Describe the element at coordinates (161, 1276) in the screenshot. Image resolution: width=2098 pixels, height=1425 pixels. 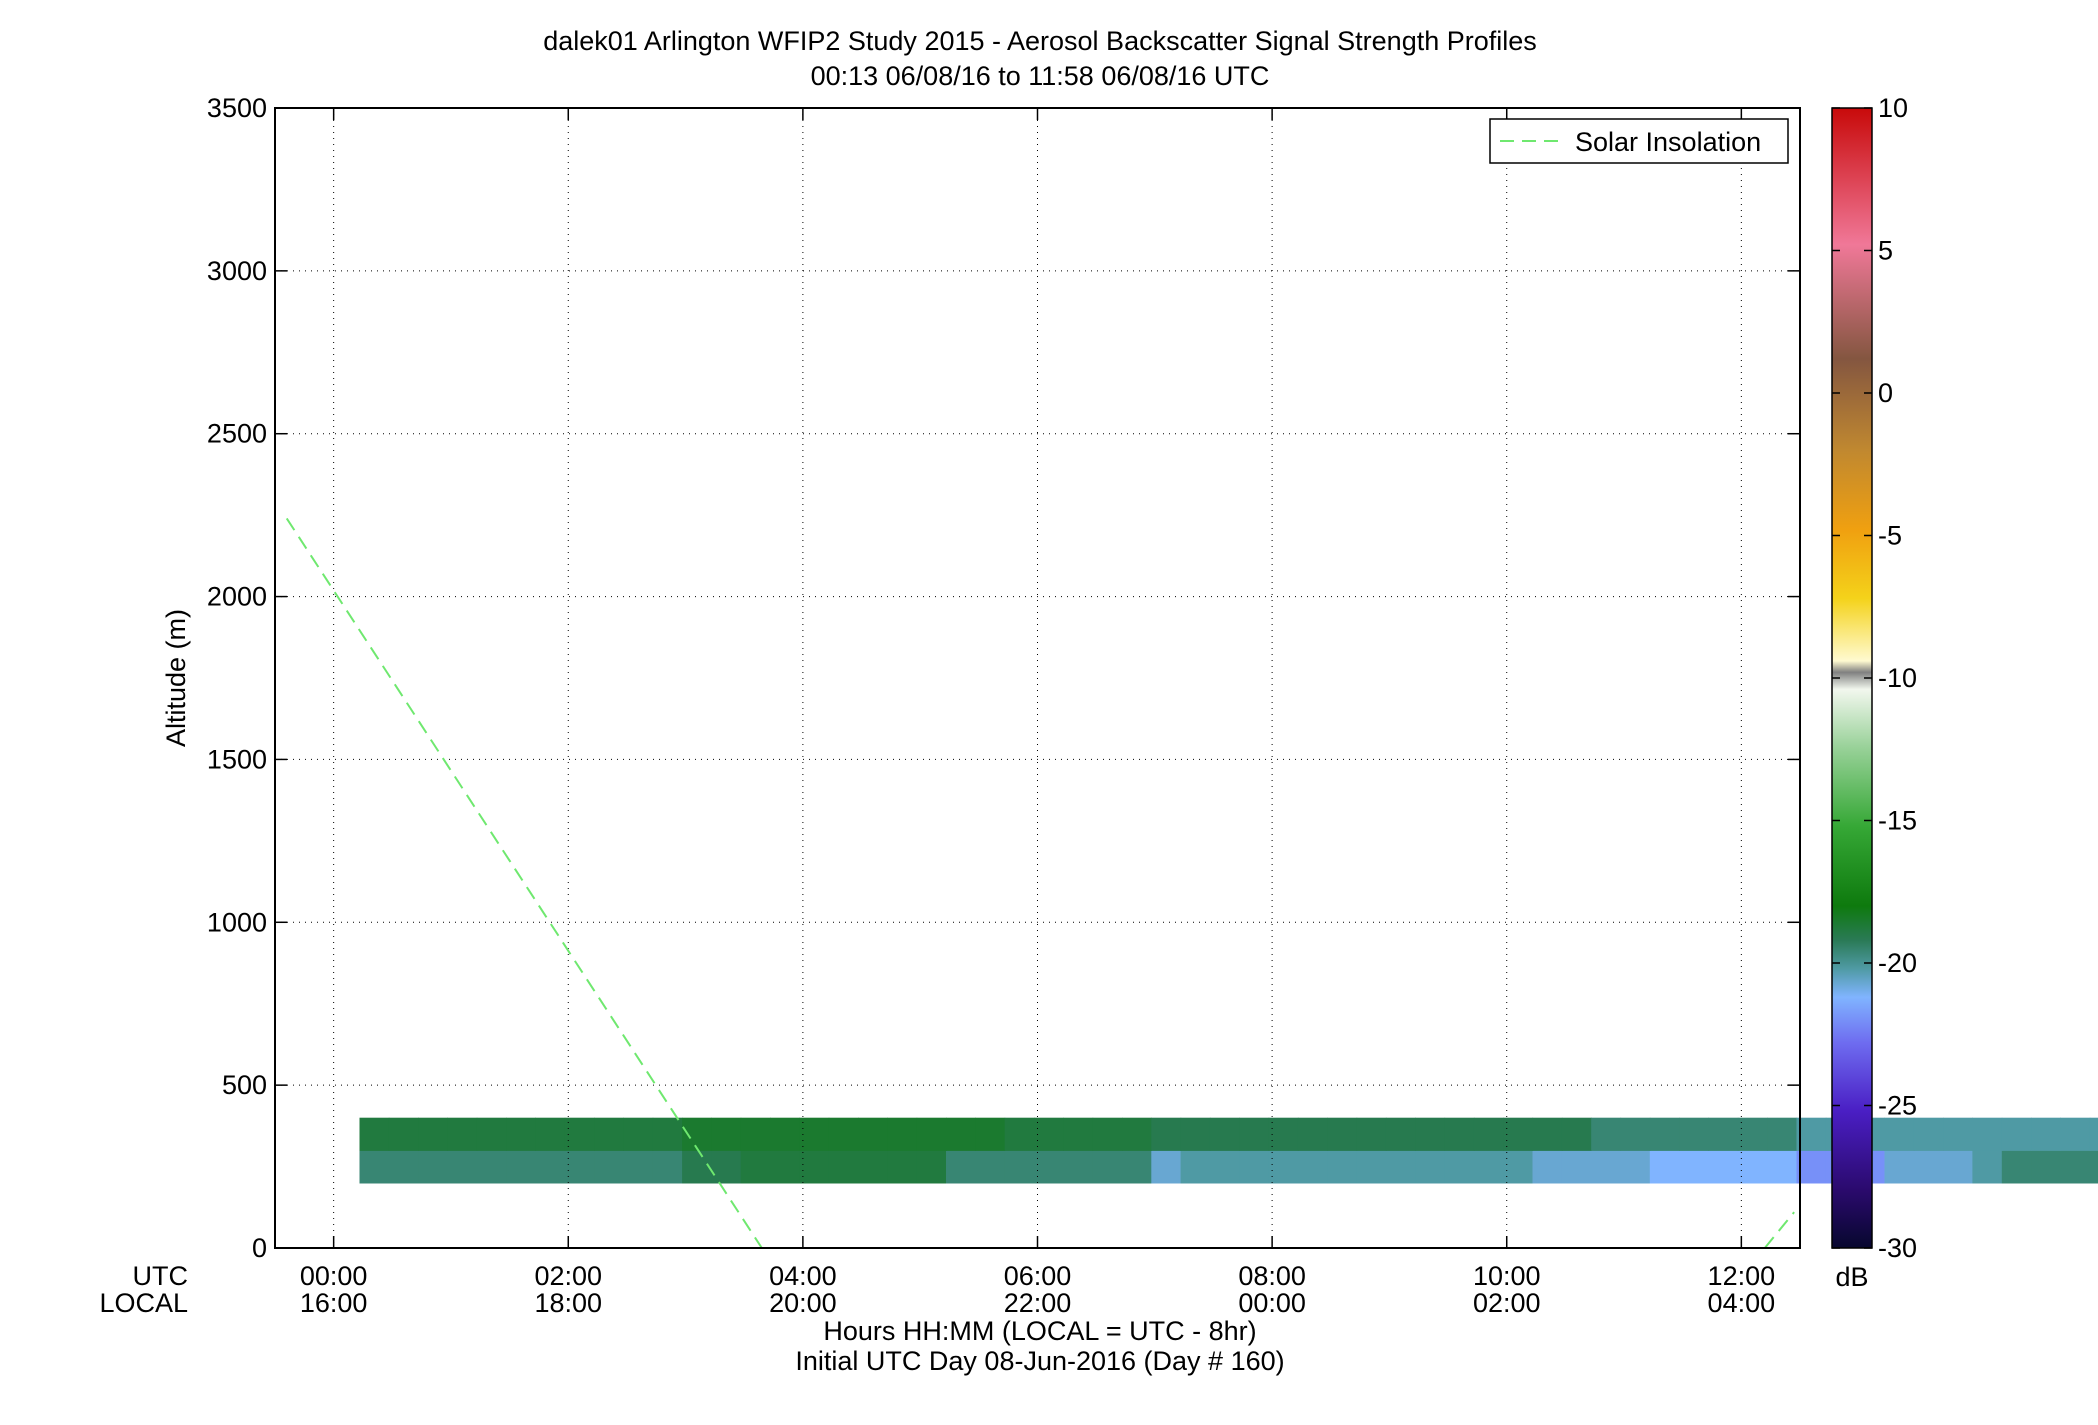
I see `x-row-label-utc: UTC` at that location.